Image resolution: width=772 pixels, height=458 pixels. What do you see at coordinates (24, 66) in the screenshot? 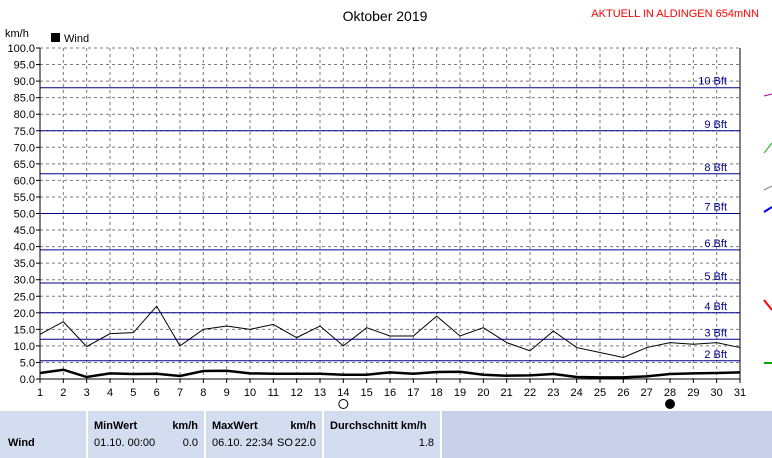
I see `y-tick-label: 95.0` at bounding box center [24, 66].